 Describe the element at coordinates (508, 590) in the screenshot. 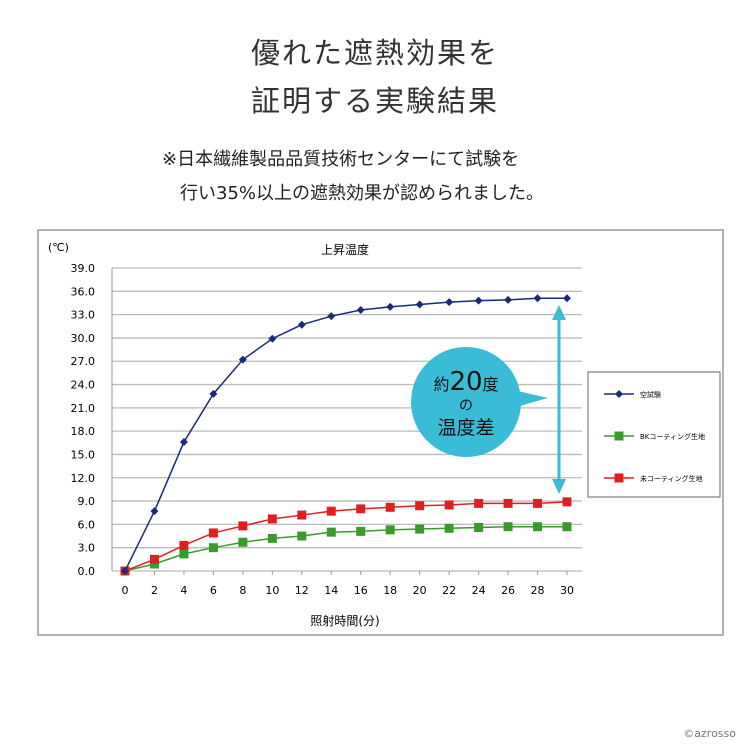

I see `x-tick-label: 26` at that location.